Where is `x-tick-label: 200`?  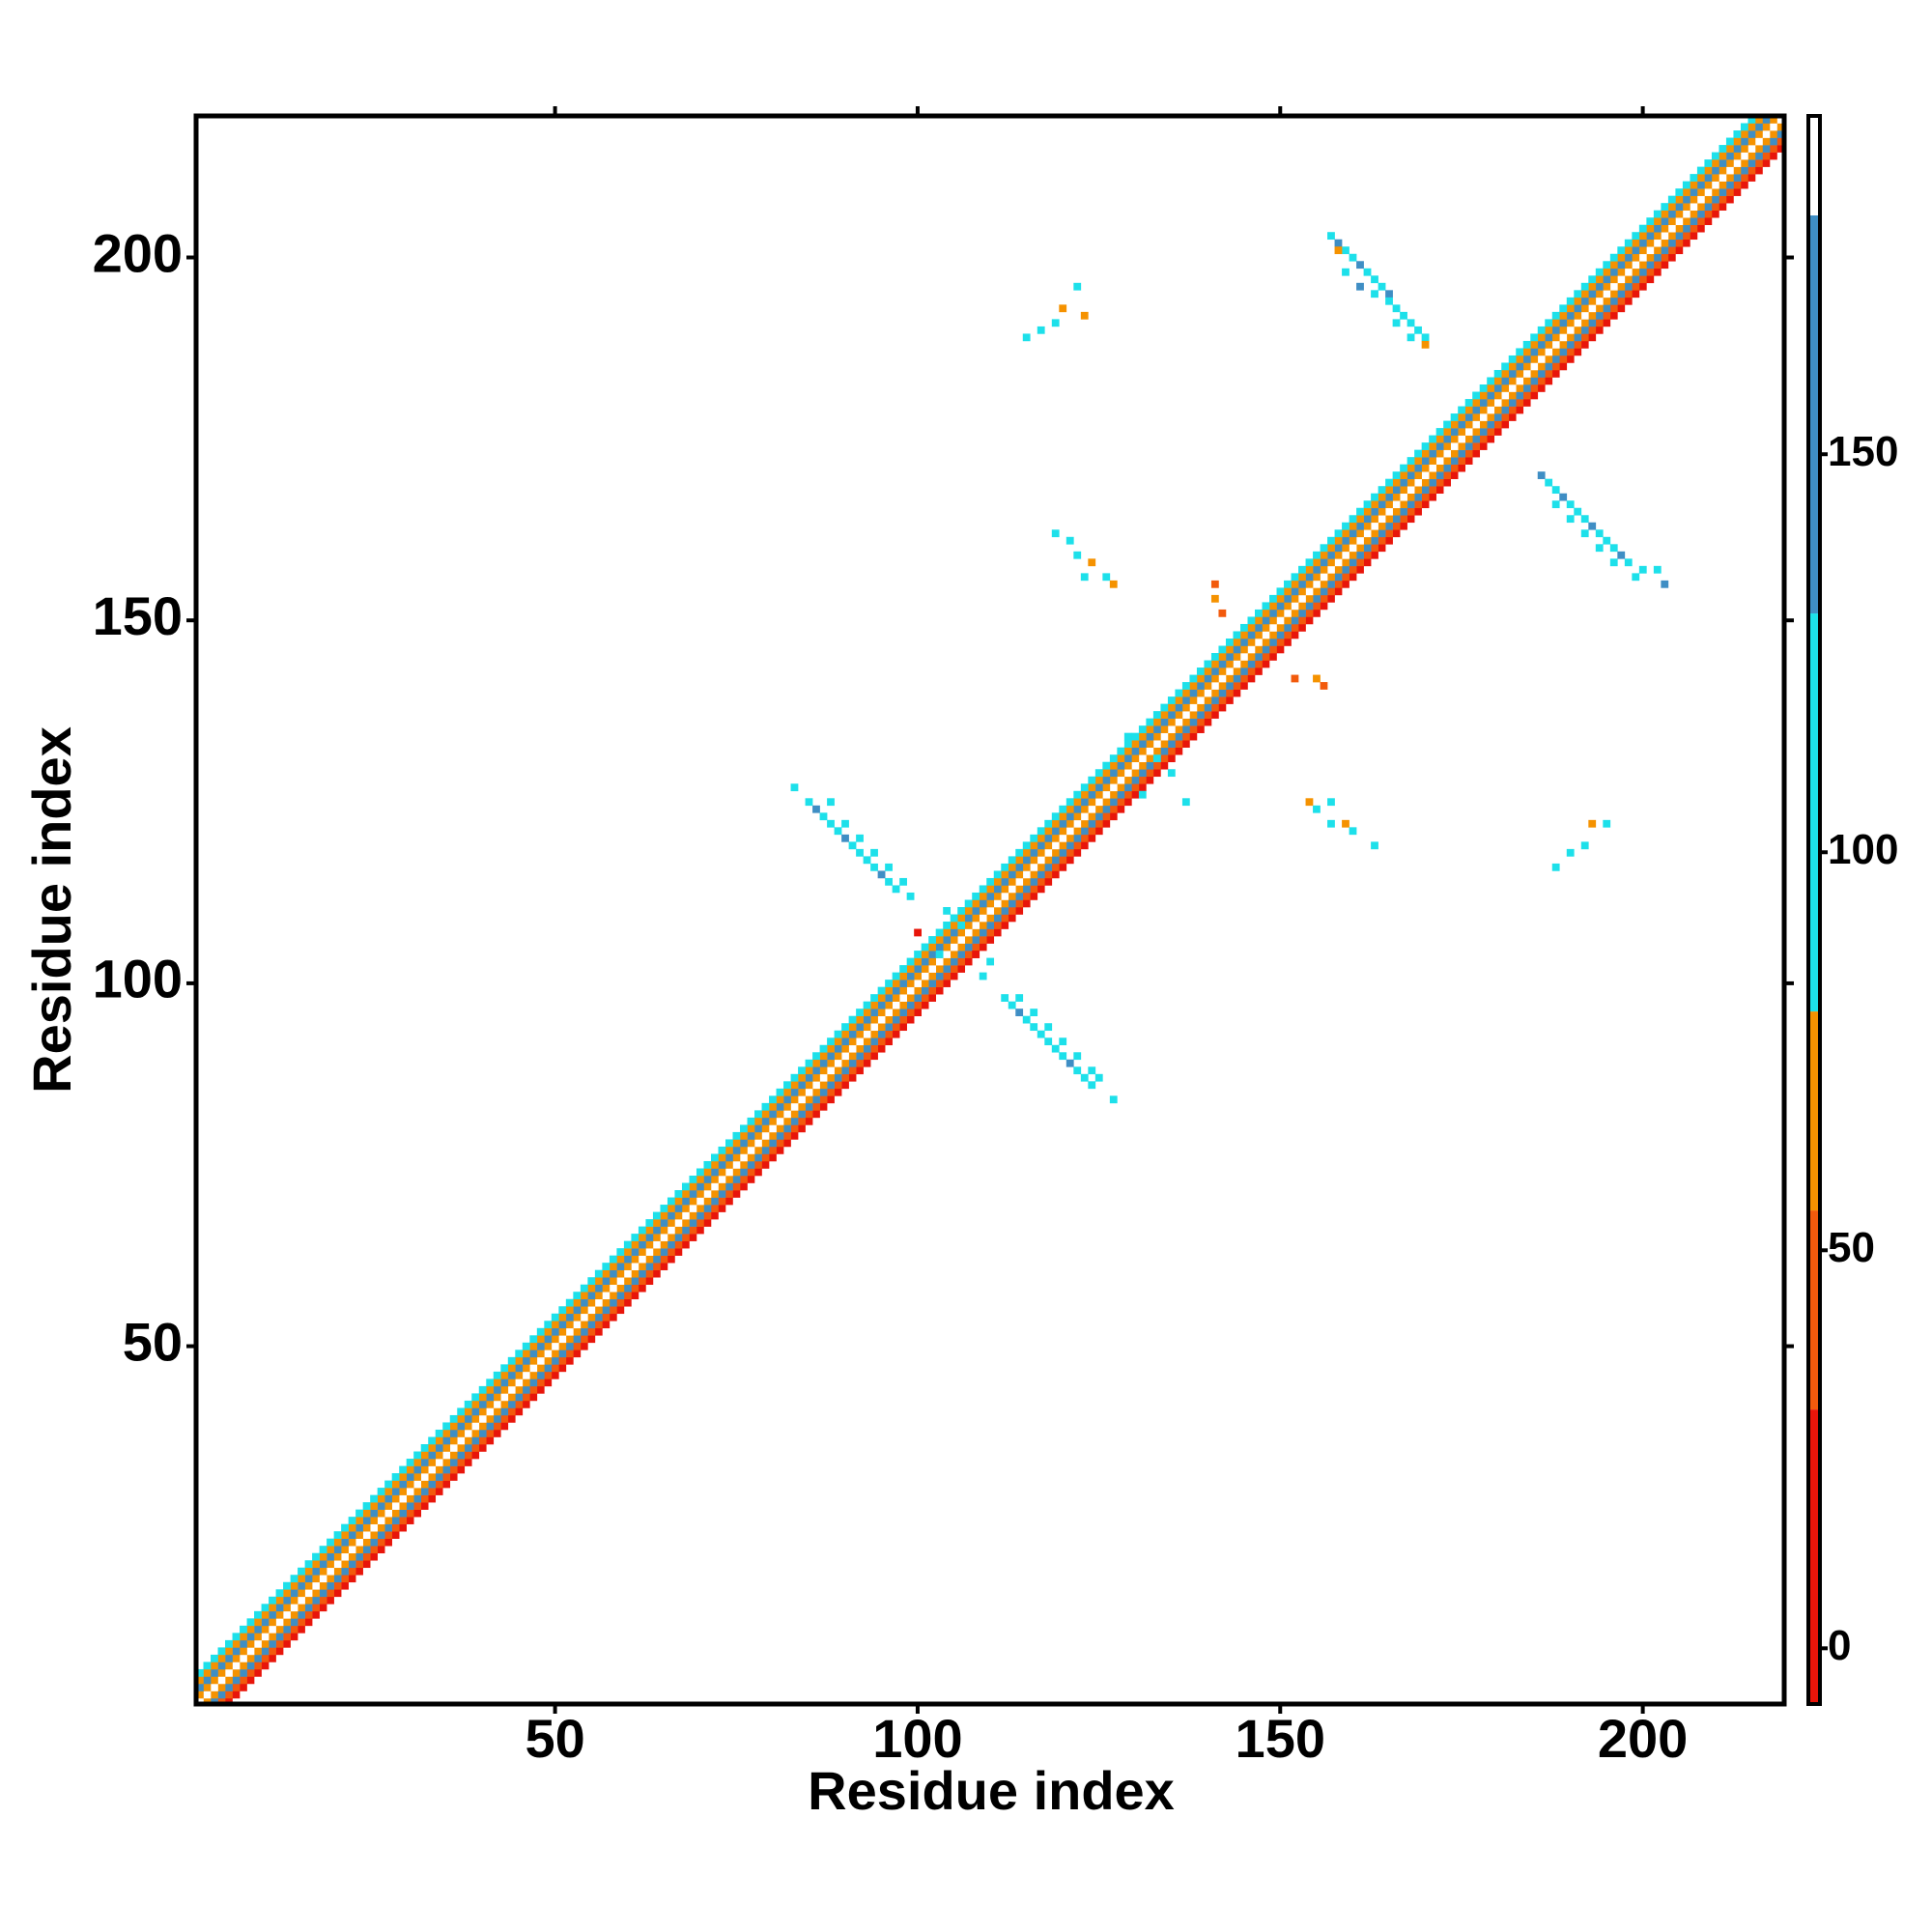 x-tick-label: 200 is located at coordinates (1643, 1738).